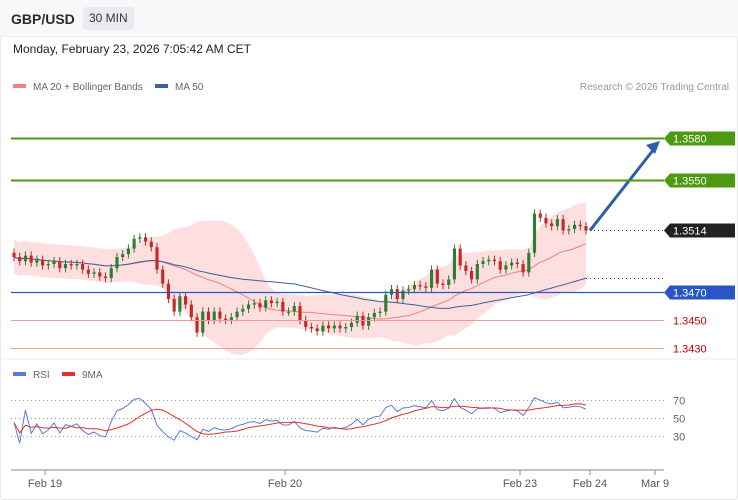  What do you see at coordinates (590, 484) in the screenshot?
I see `x-tick-label: Feb 24` at bounding box center [590, 484].